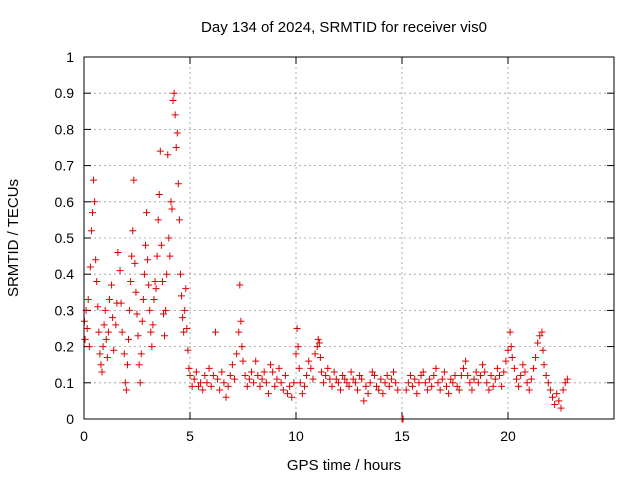 The width and height of the screenshot is (640, 480). Describe the element at coordinates (508, 436) in the screenshot. I see `x-tick-label: 20` at that location.